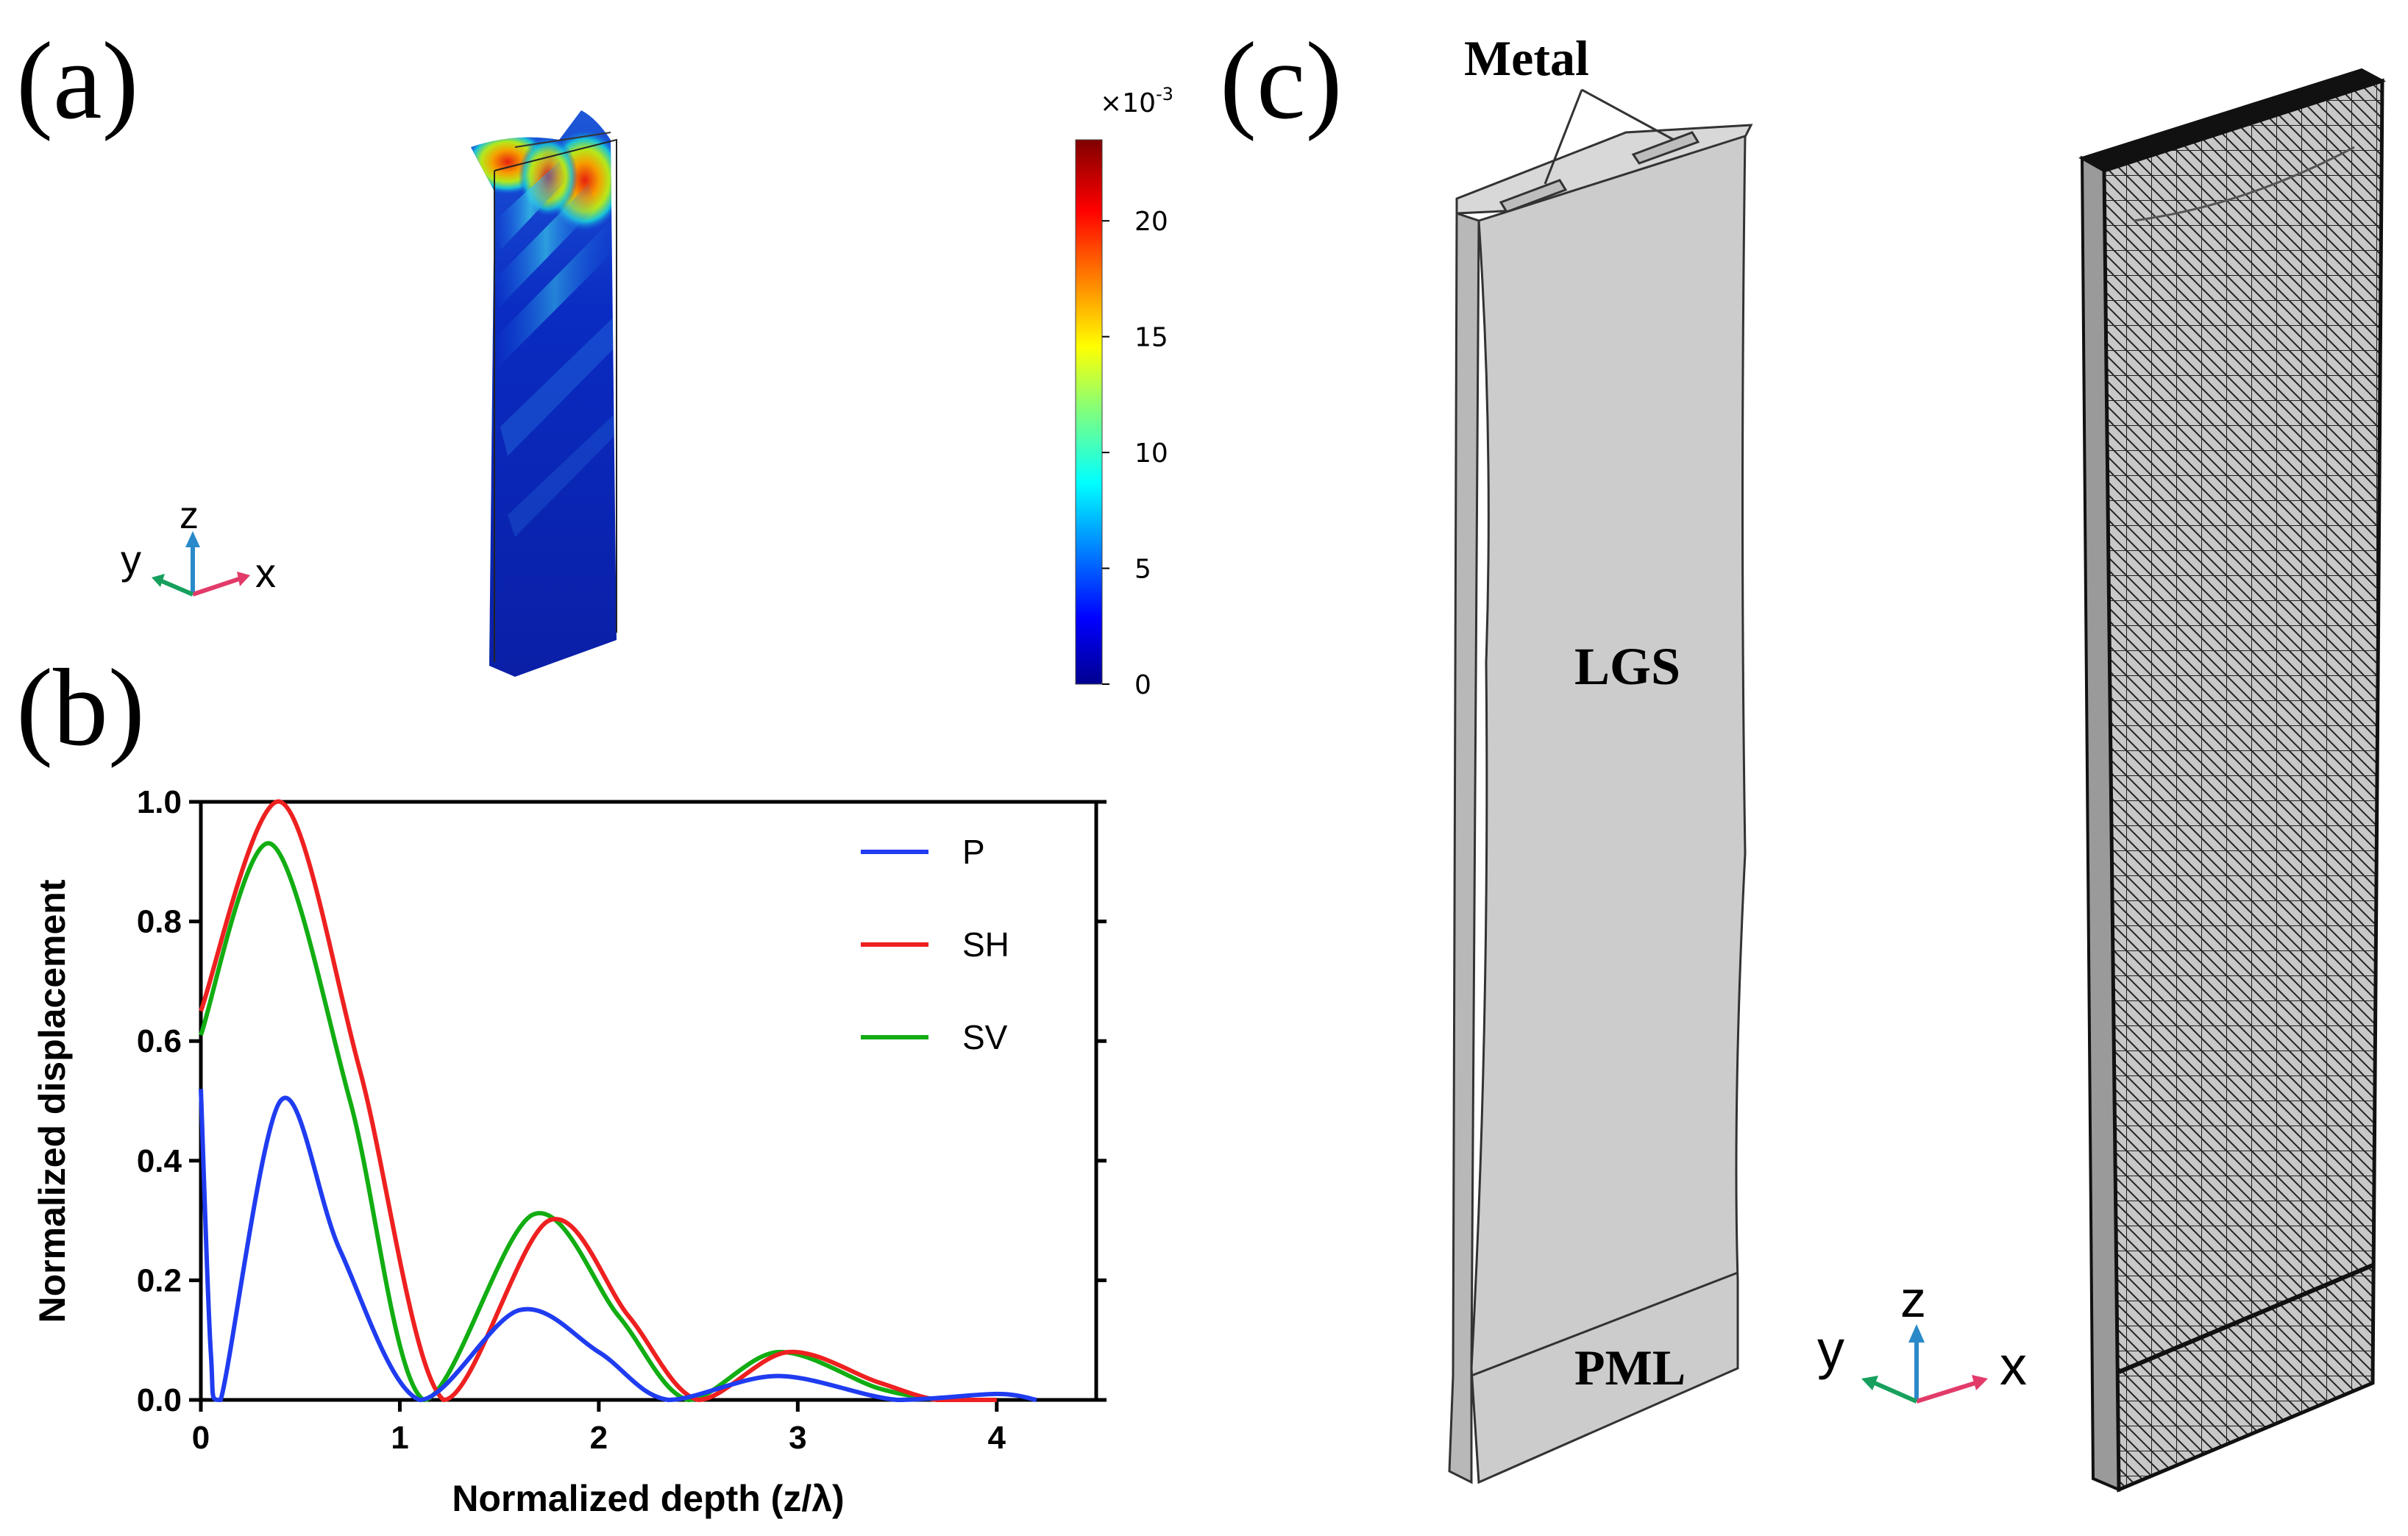 This screenshot has height=1536, width=2408. What do you see at coordinates (198, 545) in the screenshot?
I see `axes-triad-a: z y x` at bounding box center [198, 545].